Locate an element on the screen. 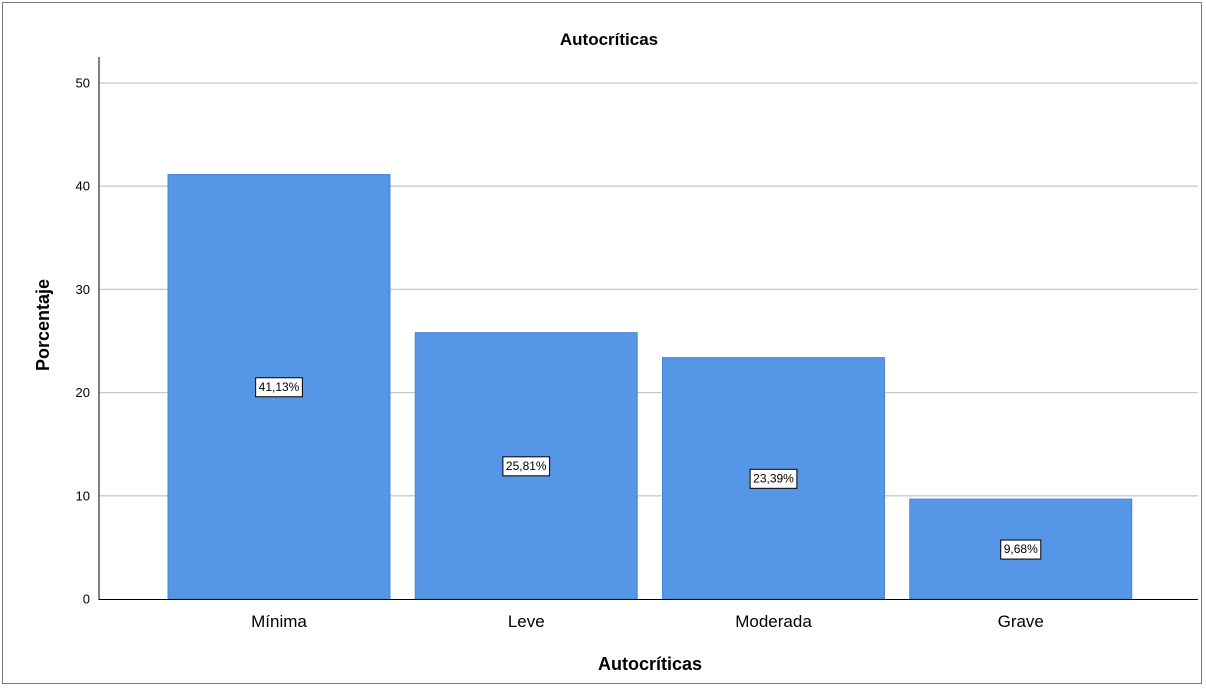 The width and height of the screenshot is (1206, 688). data-label-text: 41,13% is located at coordinates (279, 387).